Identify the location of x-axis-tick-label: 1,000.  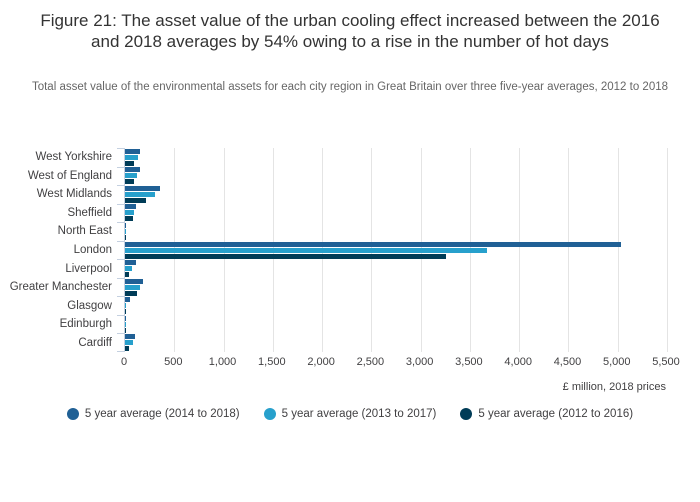
(222, 362).